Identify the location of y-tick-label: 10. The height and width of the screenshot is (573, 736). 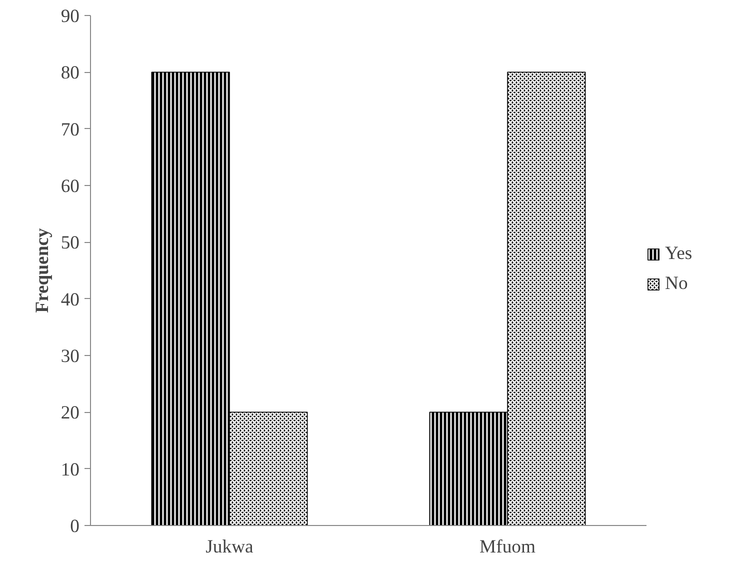
(70, 469).